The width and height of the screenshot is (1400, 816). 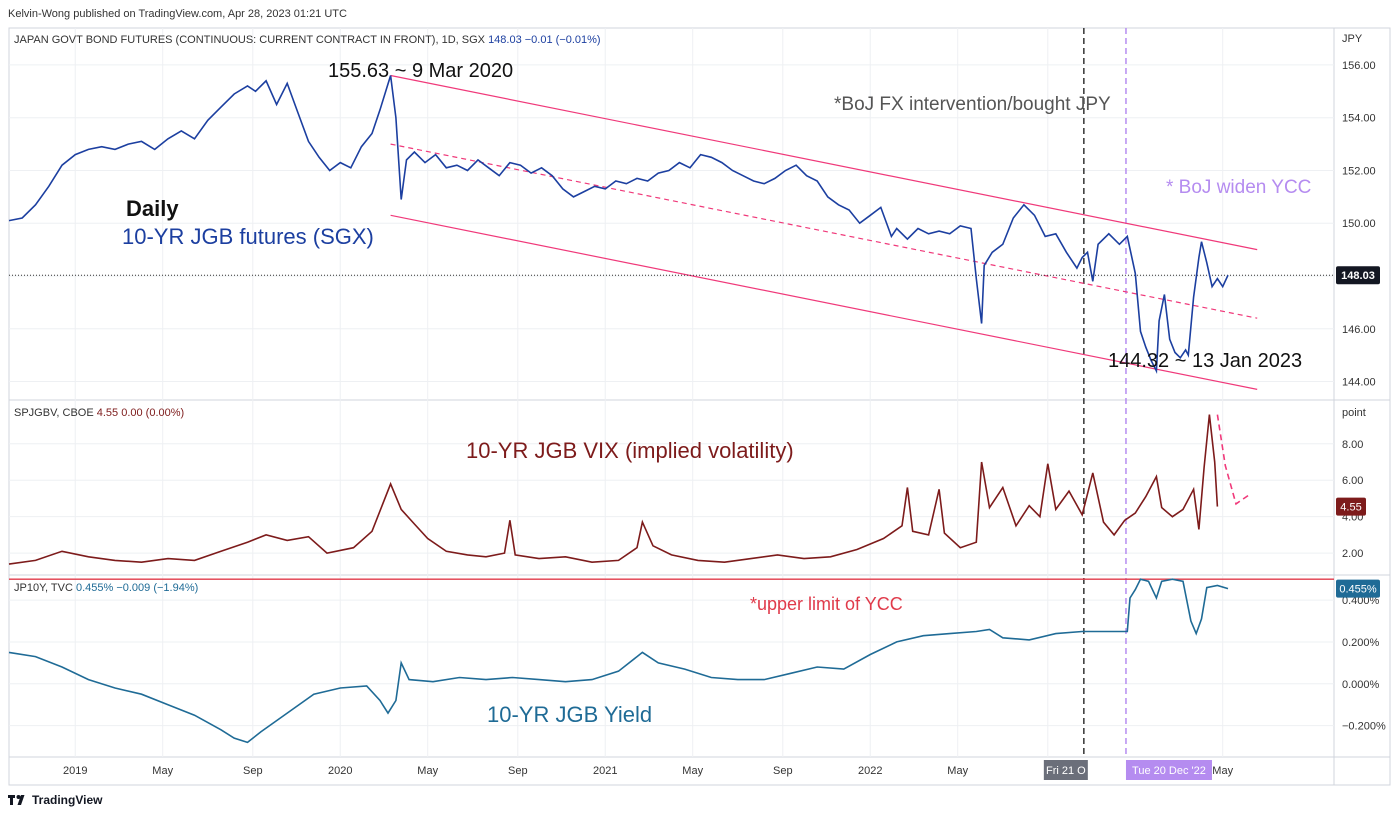 I want to click on tradingview-brand: TradingView, so click(x=55, y=800).